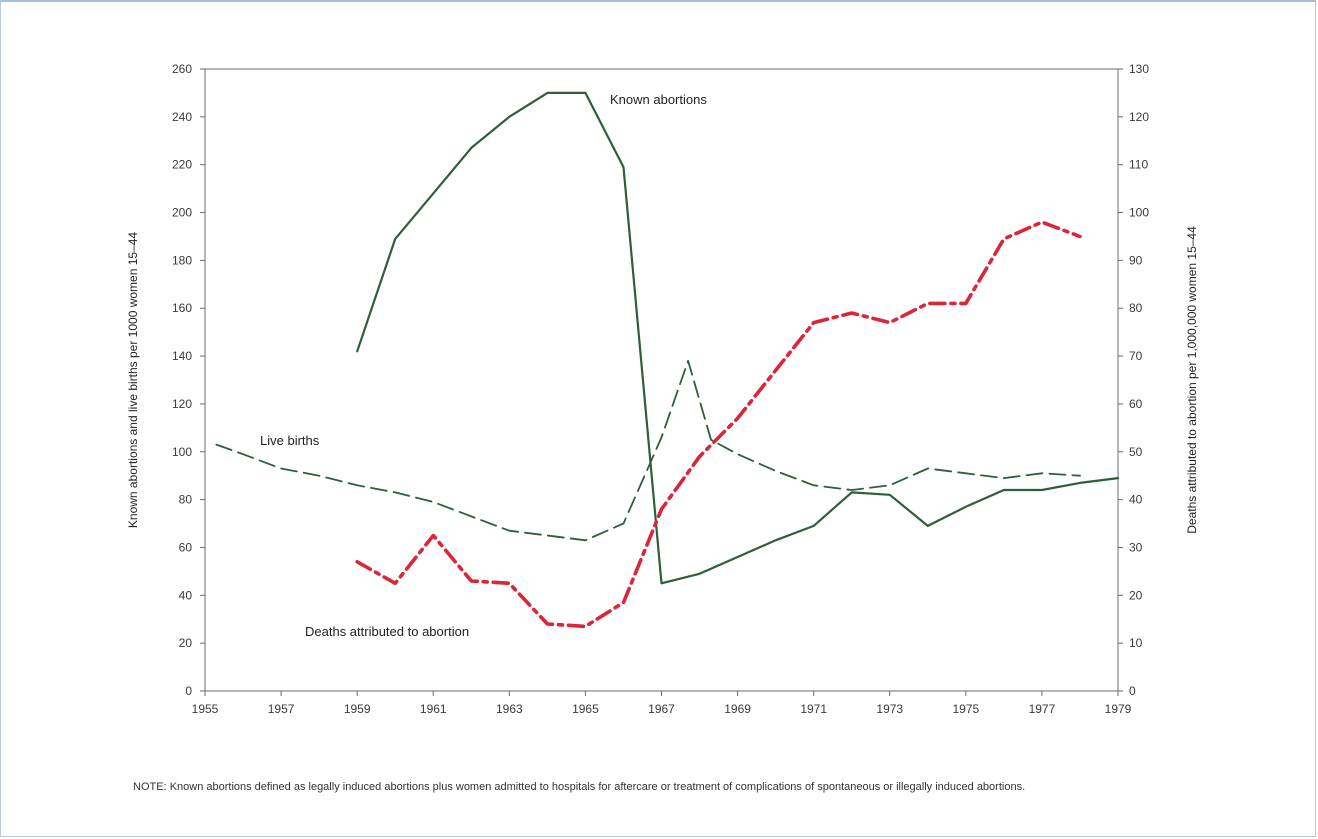 This screenshot has width=1318, height=839. What do you see at coordinates (1139, 117) in the screenshot?
I see `y-right-tick-label: 120` at bounding box center [1139, 117].